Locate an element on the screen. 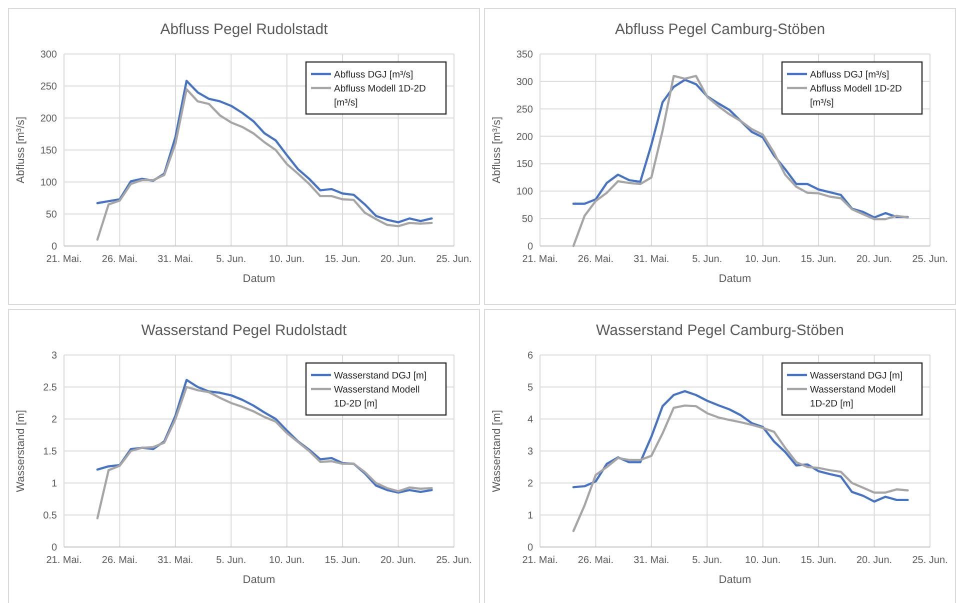 Image resolution: width=960 pixels, height=603 pixels. y-tick-label: 0.5 is located at coordinates (50, 516).